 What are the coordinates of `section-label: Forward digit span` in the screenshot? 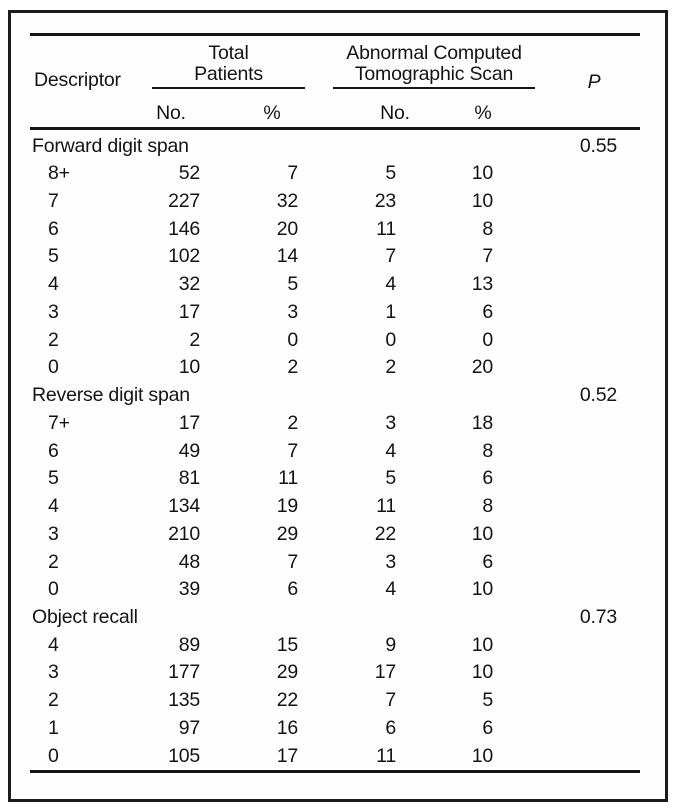 It's located at (110, 145).